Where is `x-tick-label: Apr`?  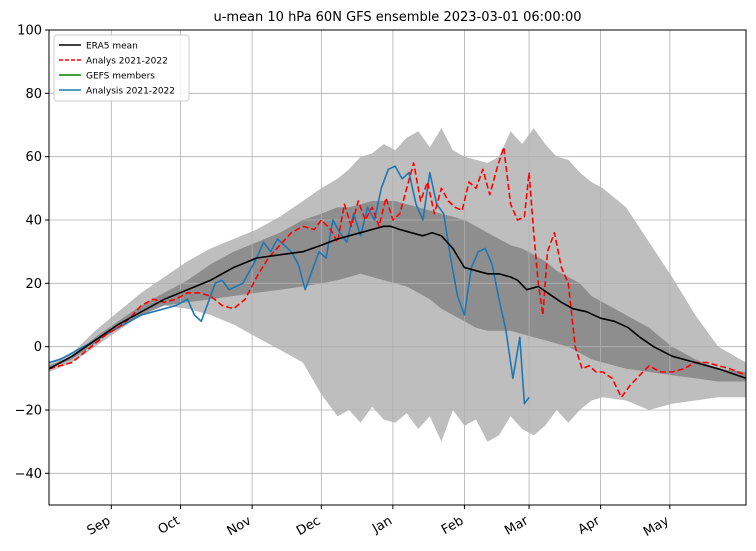 x-tick-label: Apr is located at coordinates (590, 525).